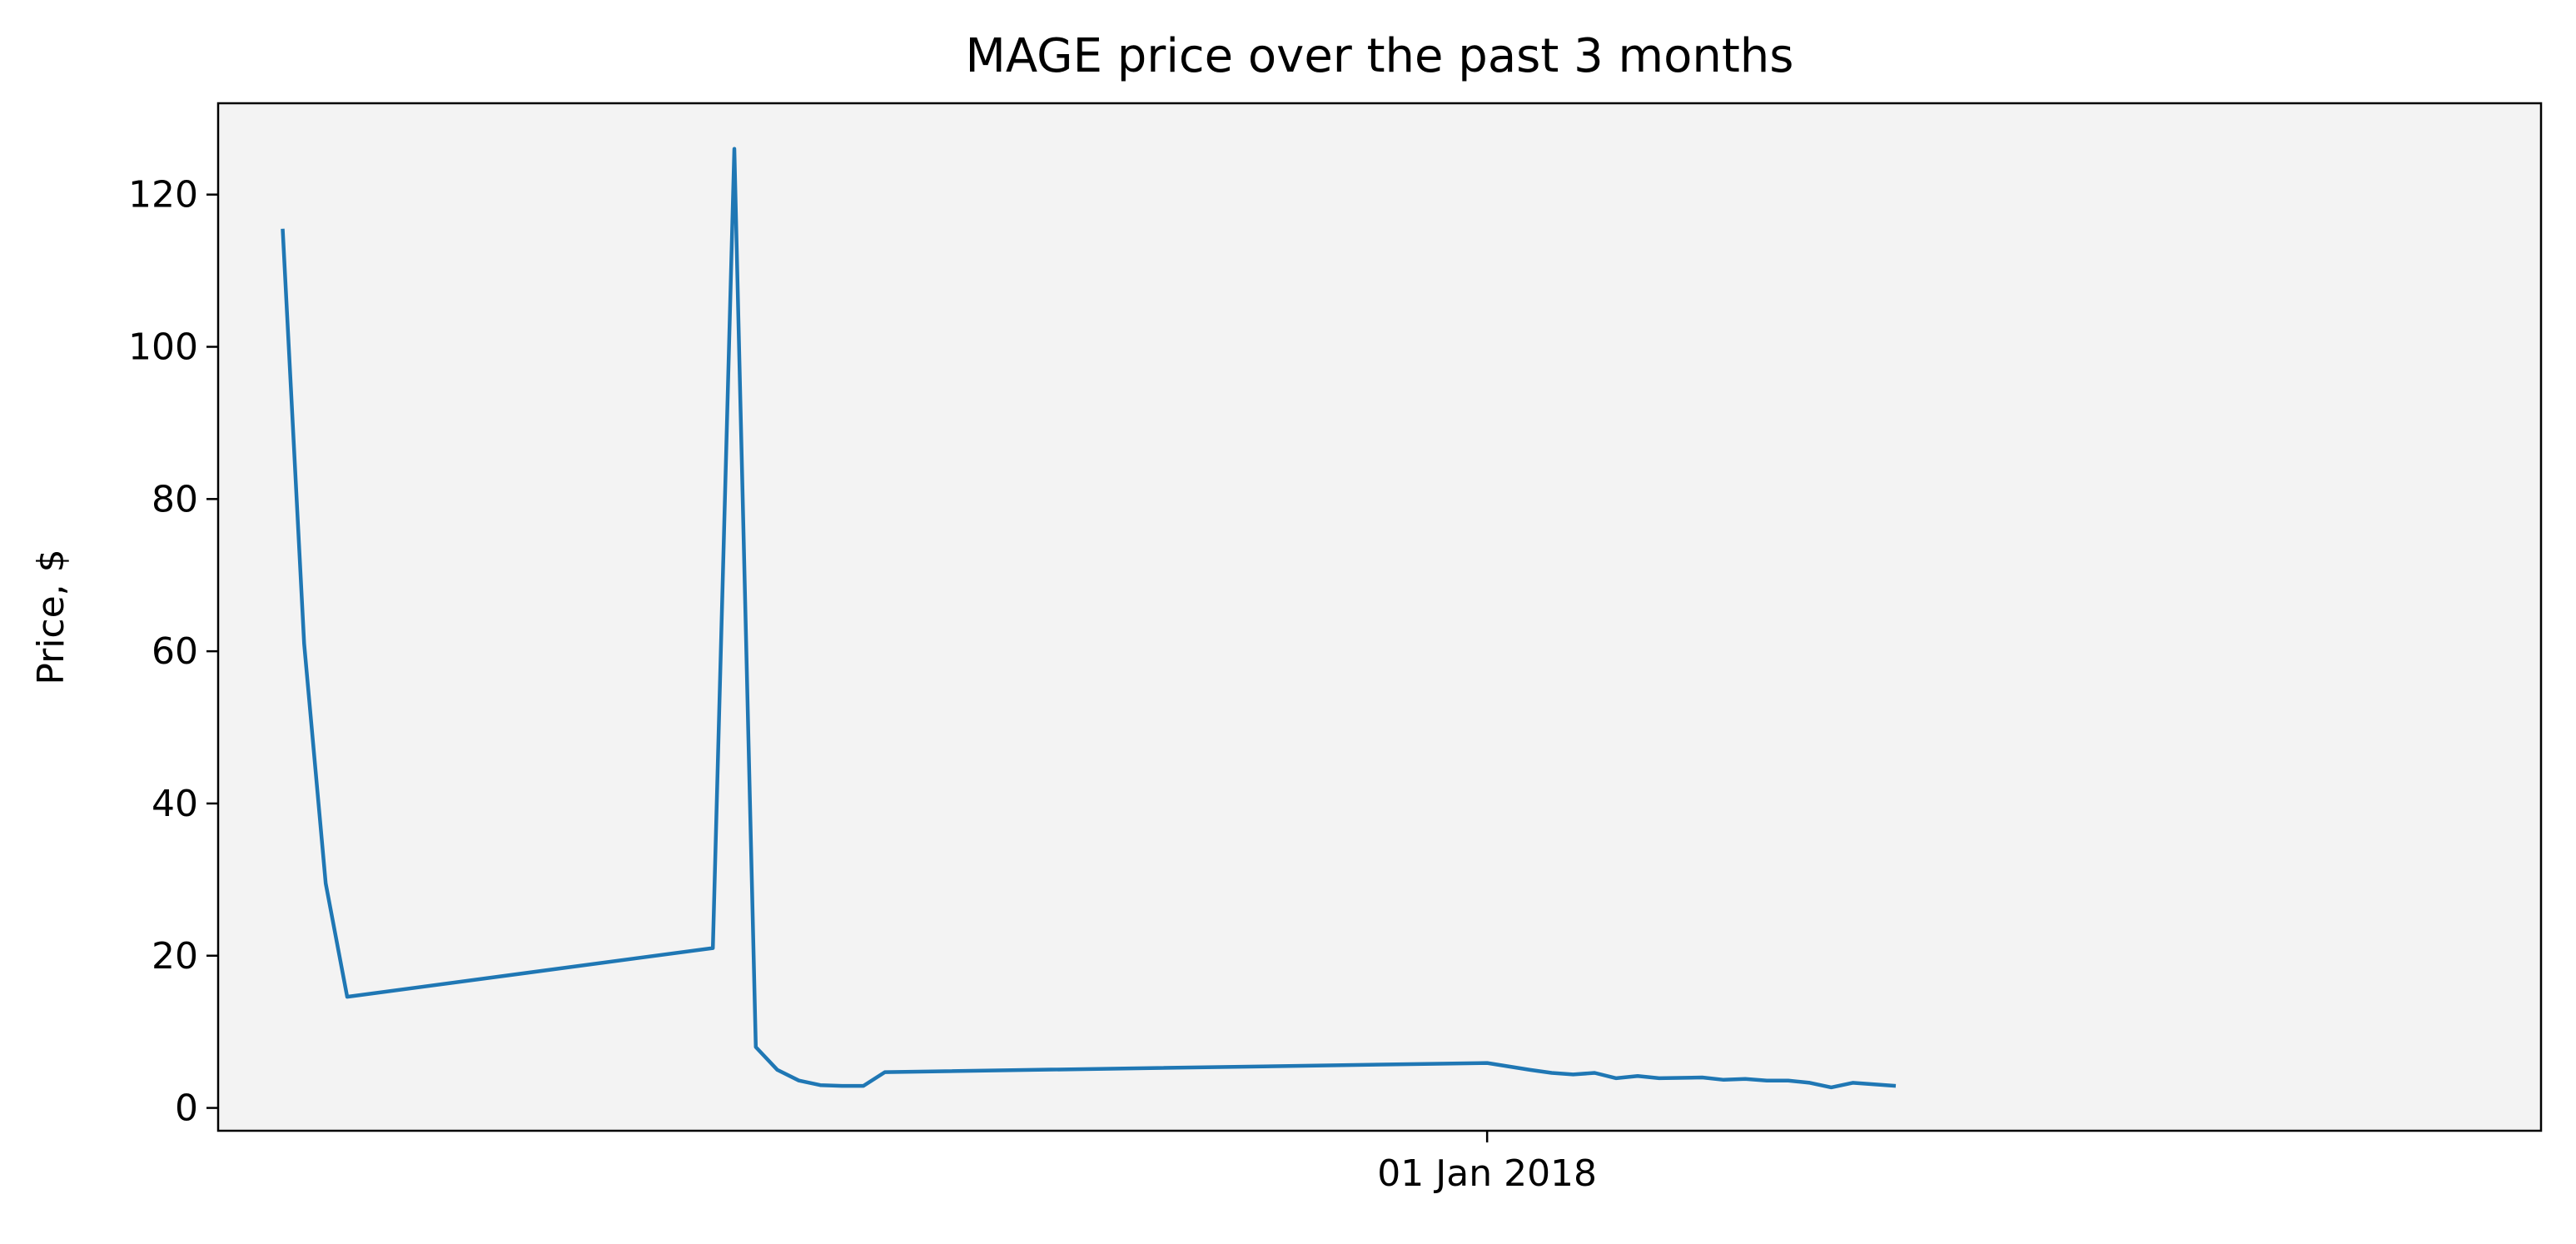  What do you see at coordinates (175, 804) in the screenshot?
I see `y-tick-label: 40` at bounding box center [175, 804].